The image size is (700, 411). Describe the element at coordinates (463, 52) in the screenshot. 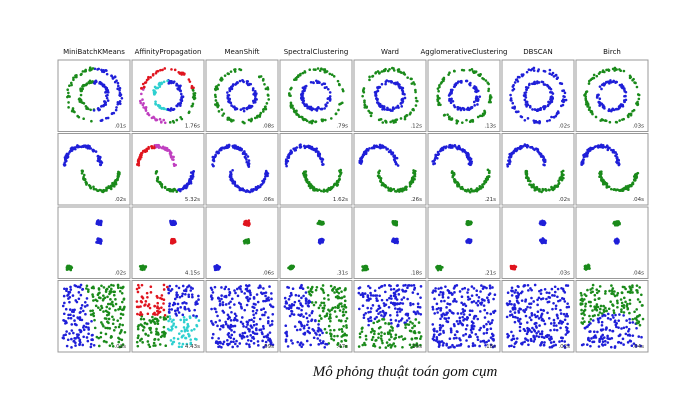

I see `column-title: AgglomerativeClustering` at that location.